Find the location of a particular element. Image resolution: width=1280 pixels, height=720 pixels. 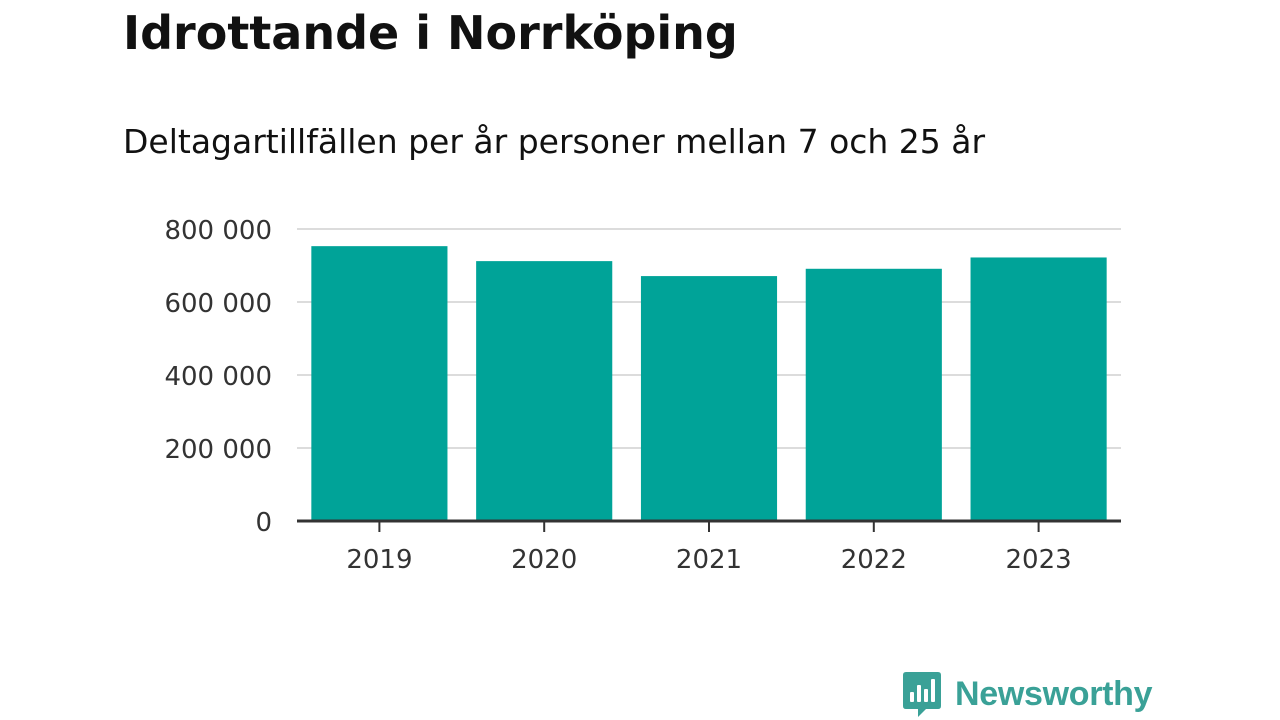

newsworthy-chart-bubble-icon is located at coordinates (922, 694).